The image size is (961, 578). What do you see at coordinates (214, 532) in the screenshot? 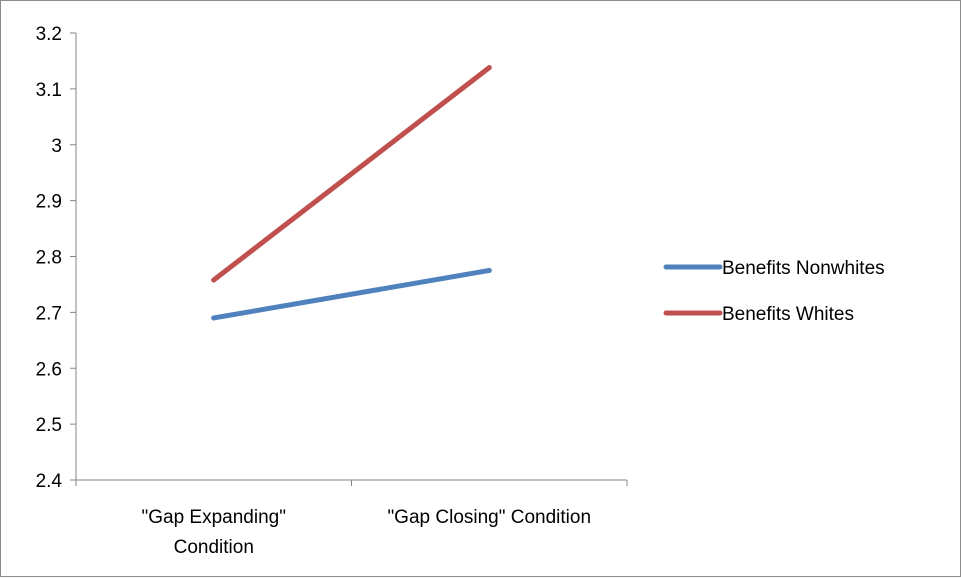
I see `x-tick-label: "Gap Expanding" Condition` at bounding box center [214, 532].